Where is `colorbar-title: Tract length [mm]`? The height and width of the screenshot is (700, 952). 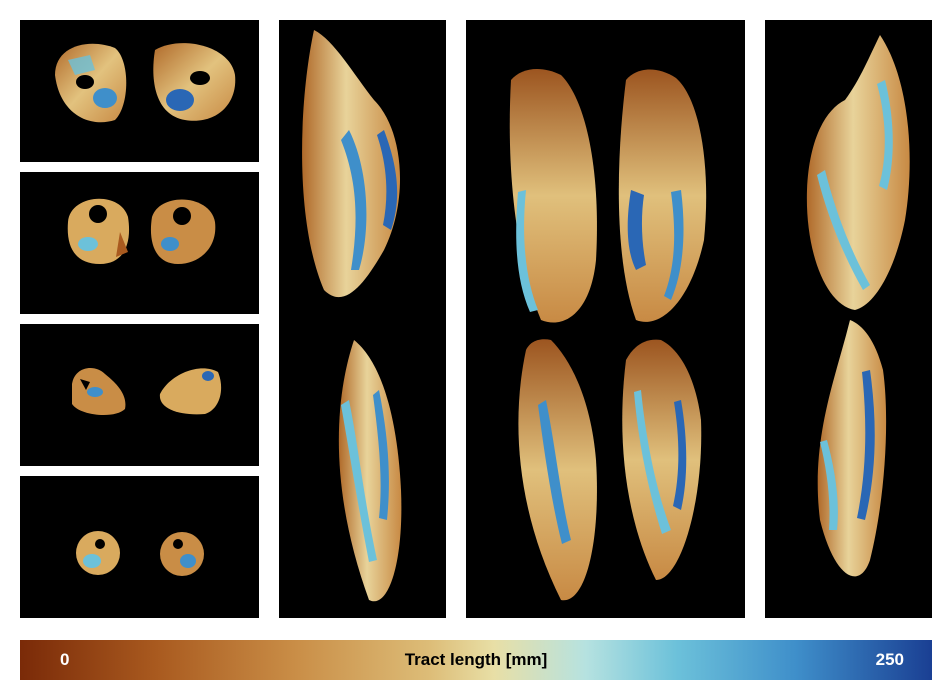 colorbar-title: Tract length [mm] is located at coordinates (476, 660).